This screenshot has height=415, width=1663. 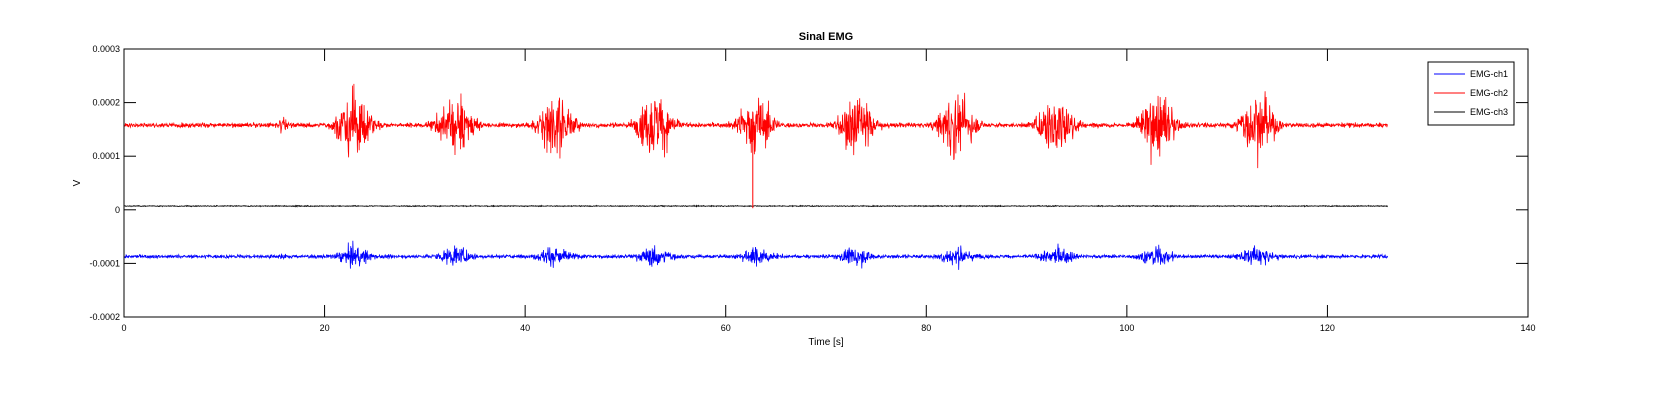 I want to click on legend-label-ch1: EMG-ch1, so click(x=1489, y=74).